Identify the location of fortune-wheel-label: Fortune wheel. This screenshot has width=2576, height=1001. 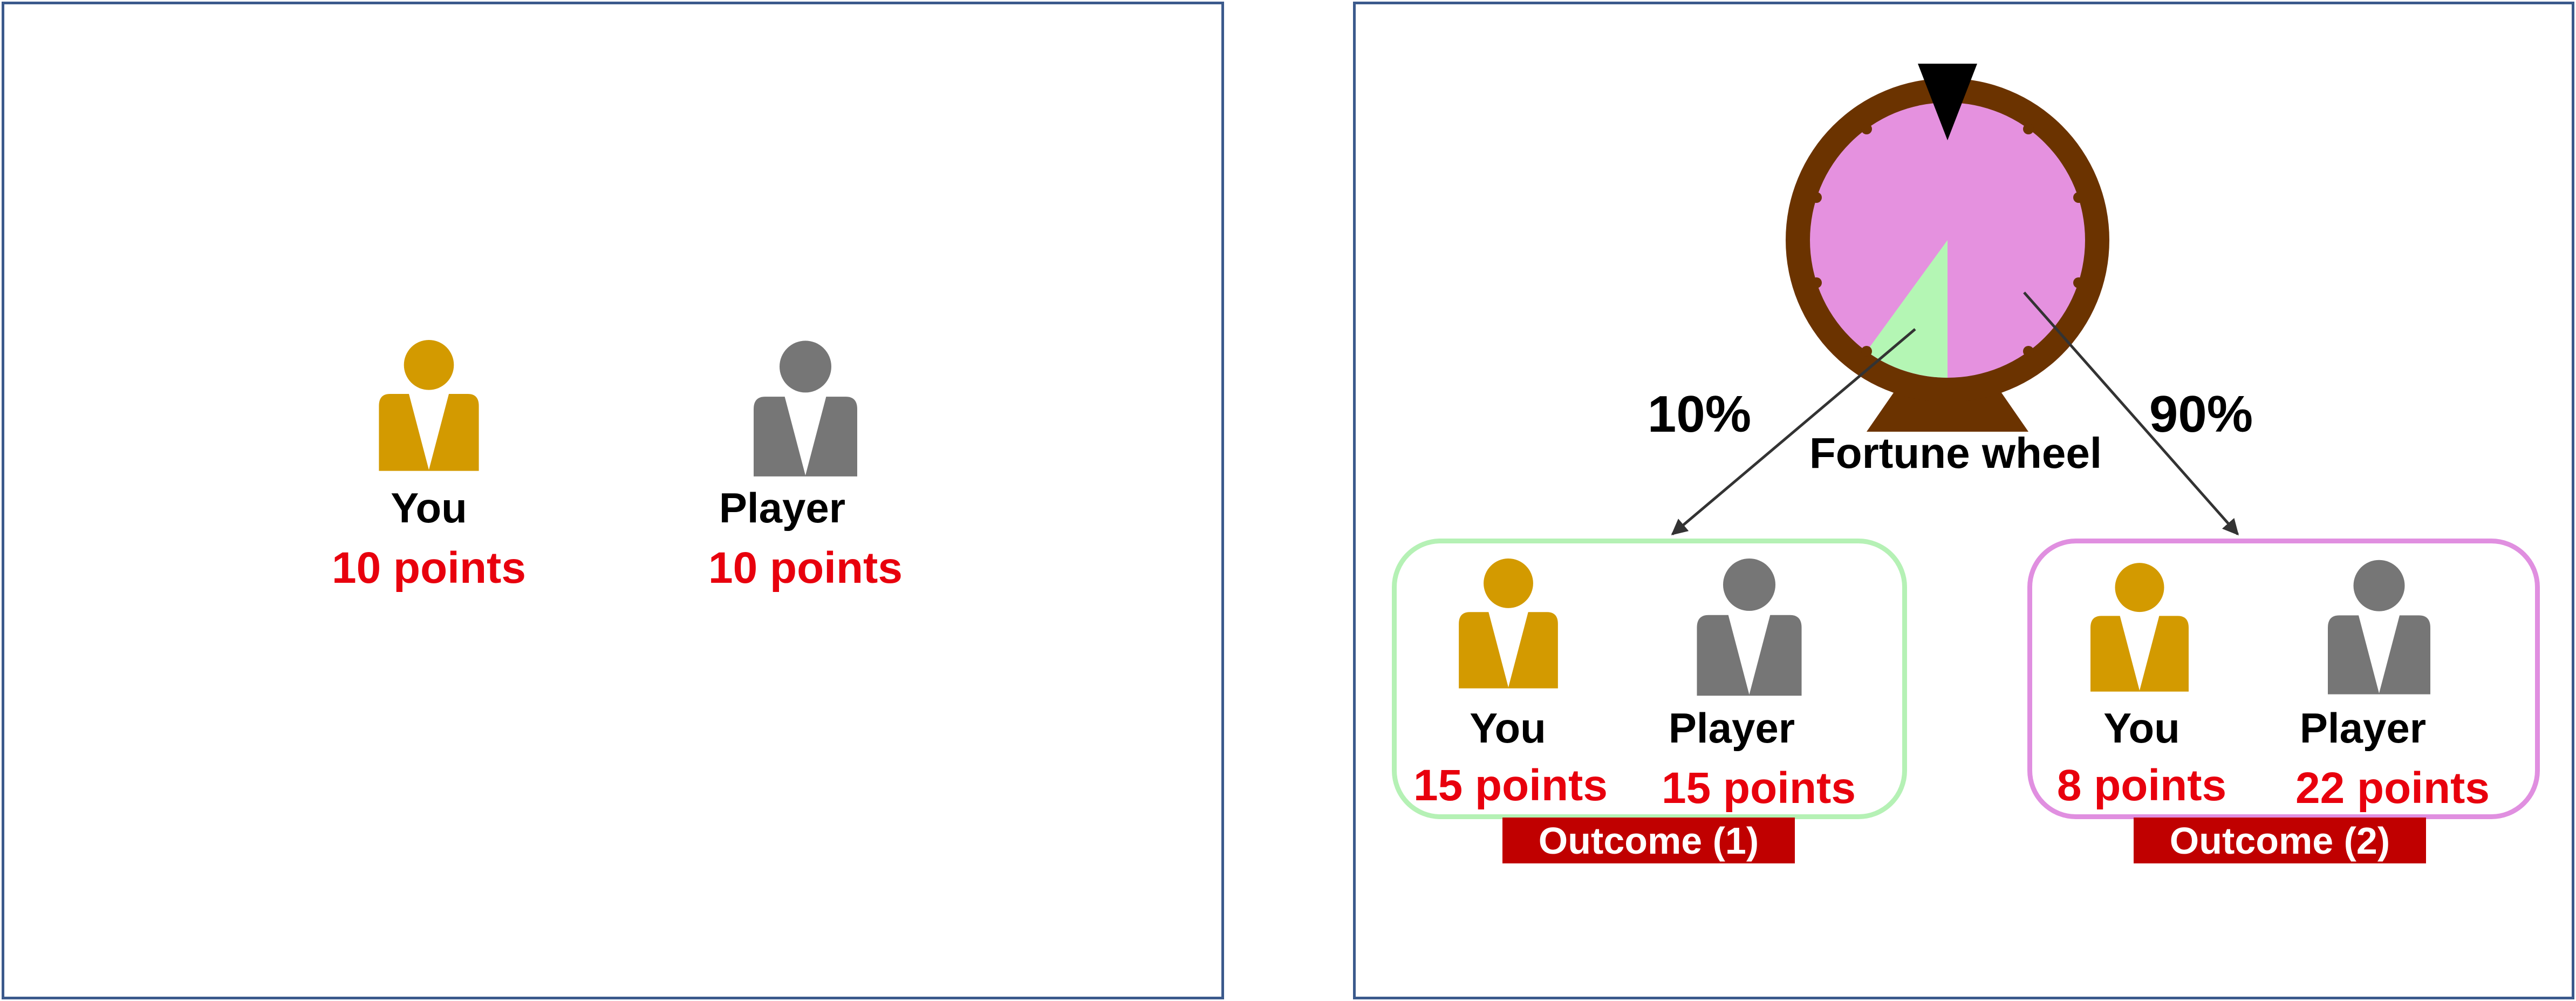
(1955, 453).